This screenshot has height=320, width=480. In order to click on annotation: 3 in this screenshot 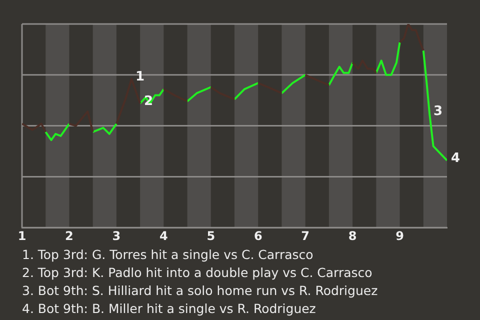, I will do `click(438, 111)`.